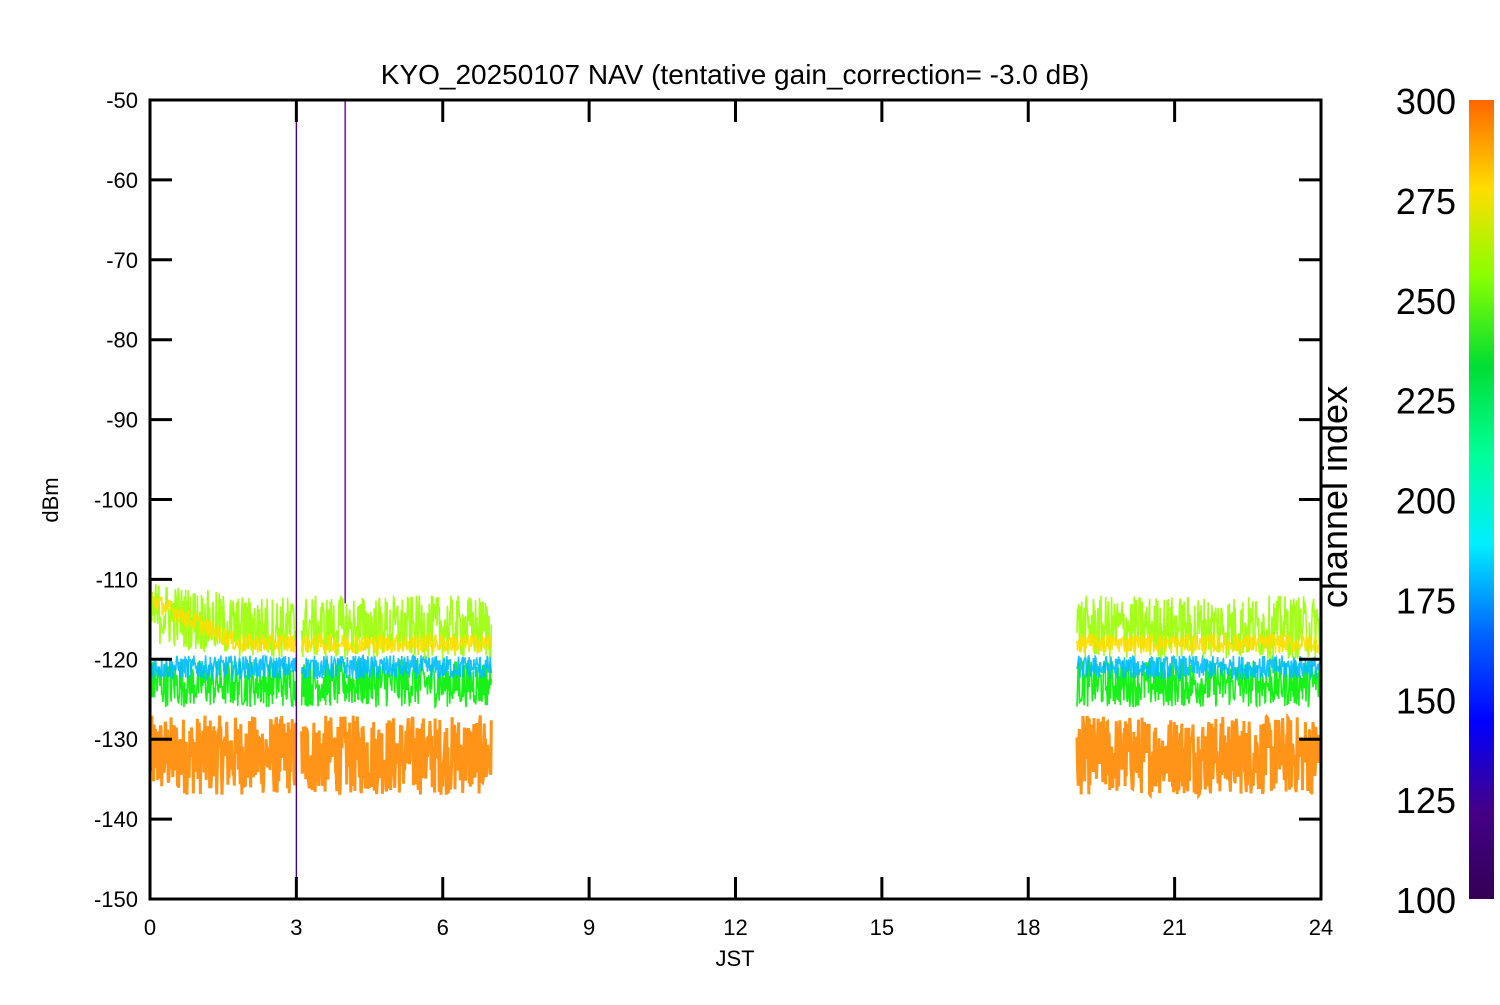 The image size is (1500, 1005). What do you see at coordinates (122, 100) in the screenshot?
I see `y-tick-label: -50` at bounding box center [122, 100].